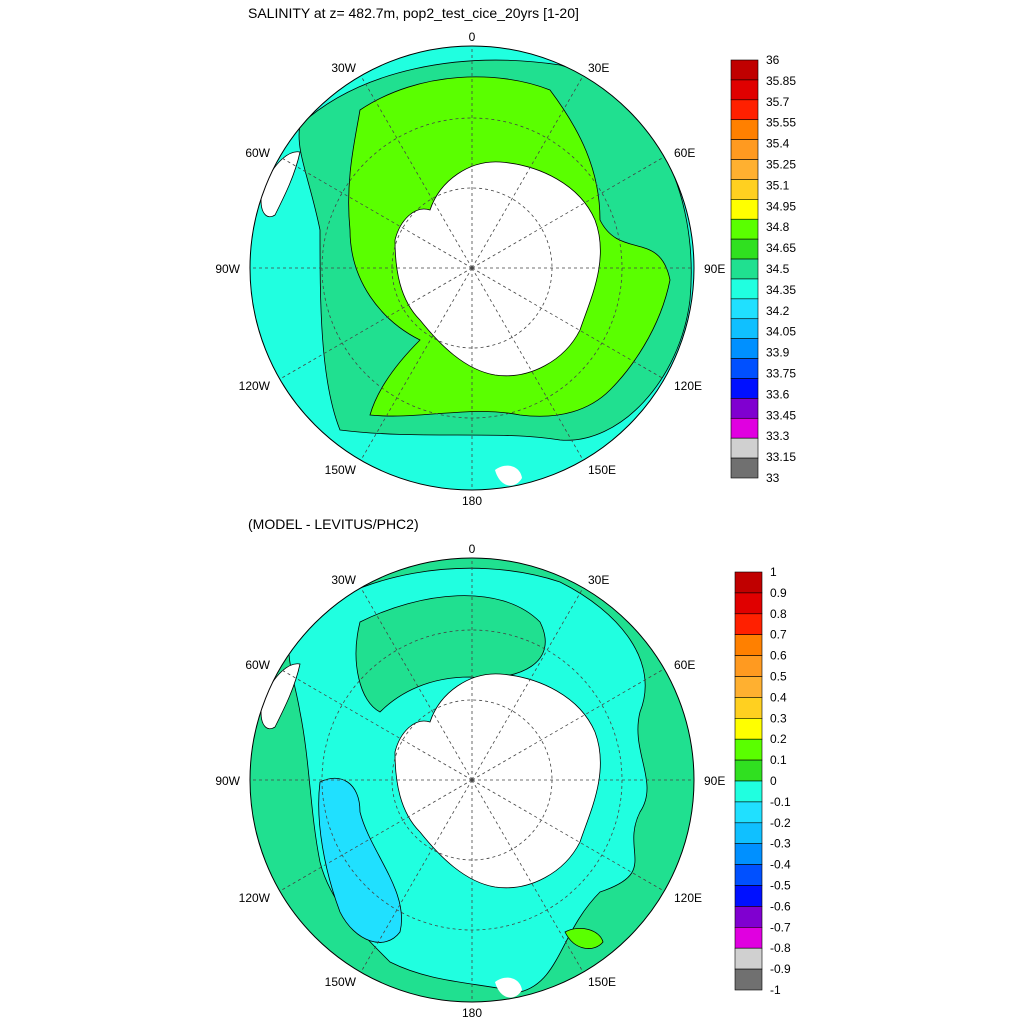 The width and height of the screenshot is (1024, 1024). What do you see at coordinates (778, 614) in the screenshot?
I see `colorbar-tick-label: 0.8` at bounding box center [778, 614].